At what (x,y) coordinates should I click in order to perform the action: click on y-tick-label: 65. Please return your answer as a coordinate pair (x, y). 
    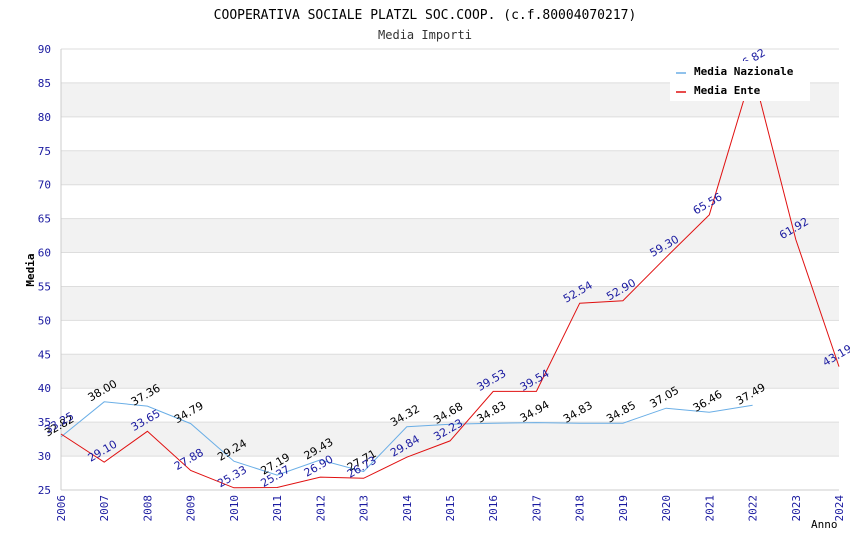
    Looking at the image, I should click on (44, 219).